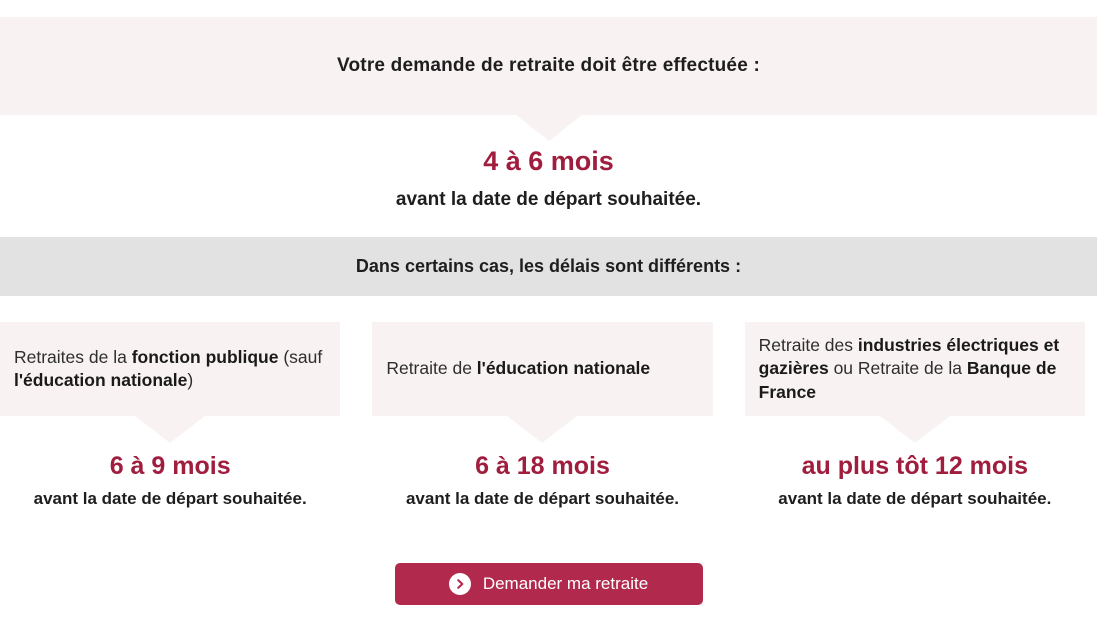 The width and height of the screenshot is (1097, 617). What do you see at coordinates (548, 128) in the screenshot?
I see `intro-banner-pointer` at bounding box center [548, 128].